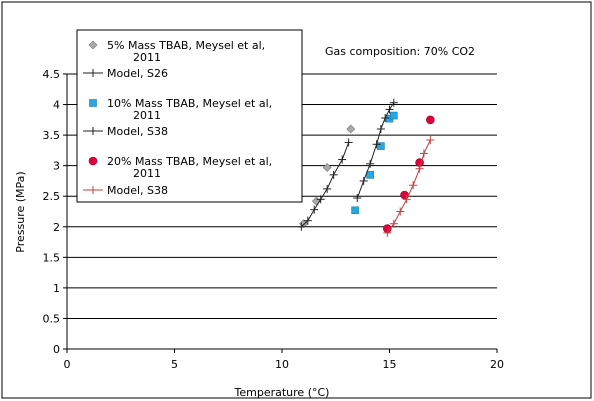 The image size is (594, 401). I want to click on y-tick-label: 2.5, so click(52, 196).